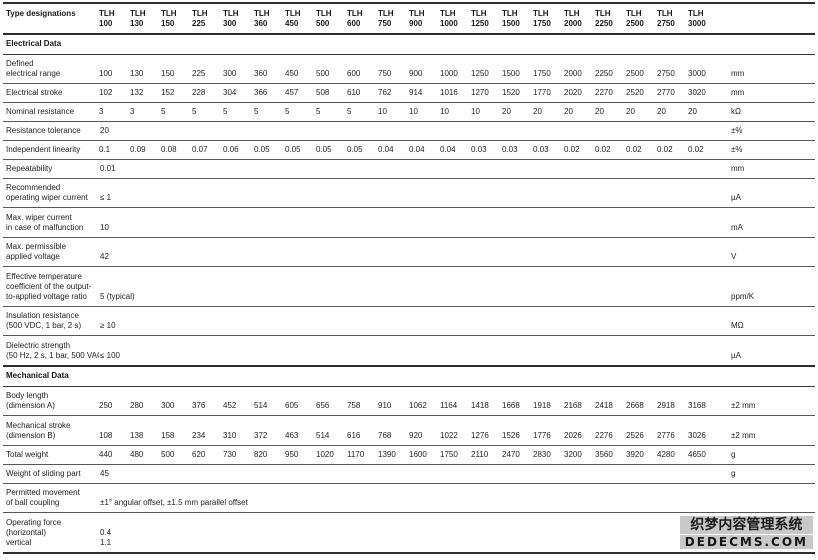  Describe the element at coordinates (168, 454) in the screenshot. I see `spec-value: 500` at that location.